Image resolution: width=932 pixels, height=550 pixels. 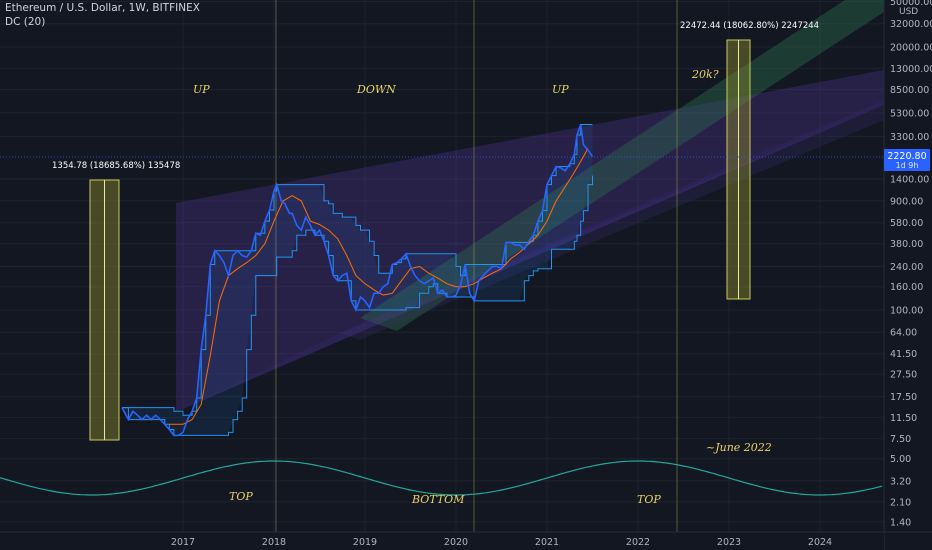 What do you see at coordinates (376, 89) in the screenshot?
I see `label-down: DOWN` at bounding box center [376, 89].